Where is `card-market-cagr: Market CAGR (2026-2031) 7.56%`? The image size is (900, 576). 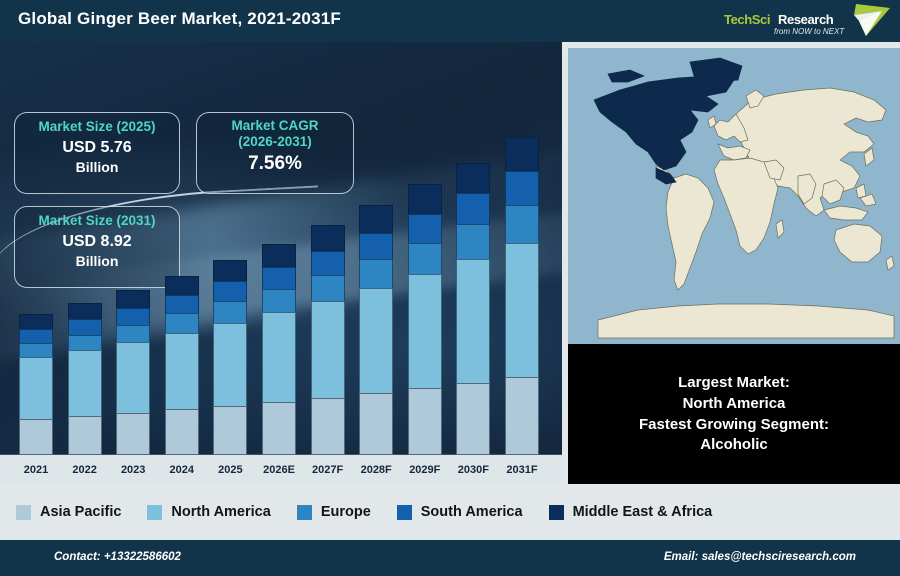 card-market-cagr: Market CAGR (2026-2031) 7.56% is located at coordinates (275, 153).